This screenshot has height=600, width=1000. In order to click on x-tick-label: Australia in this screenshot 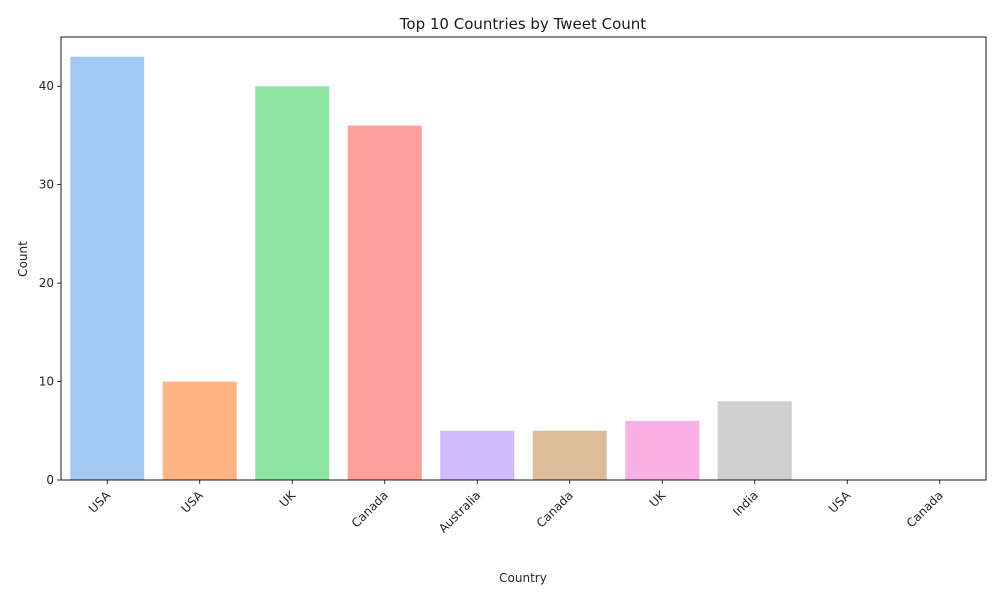, I will do `click(459, 511)`.